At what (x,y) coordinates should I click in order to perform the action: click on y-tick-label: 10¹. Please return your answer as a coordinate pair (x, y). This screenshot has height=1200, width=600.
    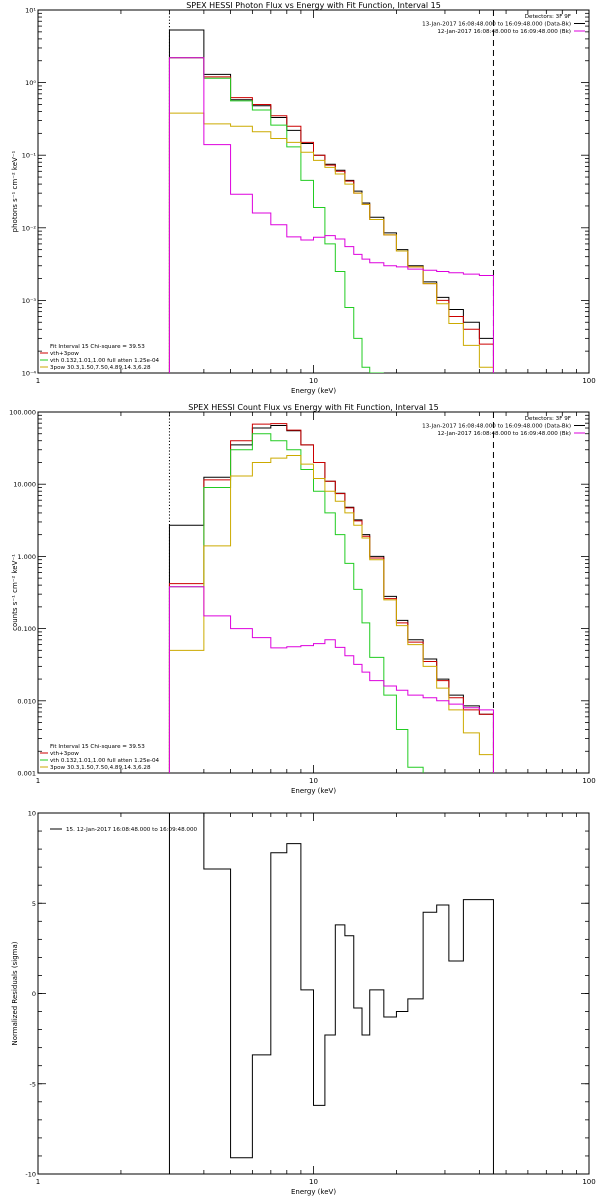
    Looking at the image, I should click on (30, 11).